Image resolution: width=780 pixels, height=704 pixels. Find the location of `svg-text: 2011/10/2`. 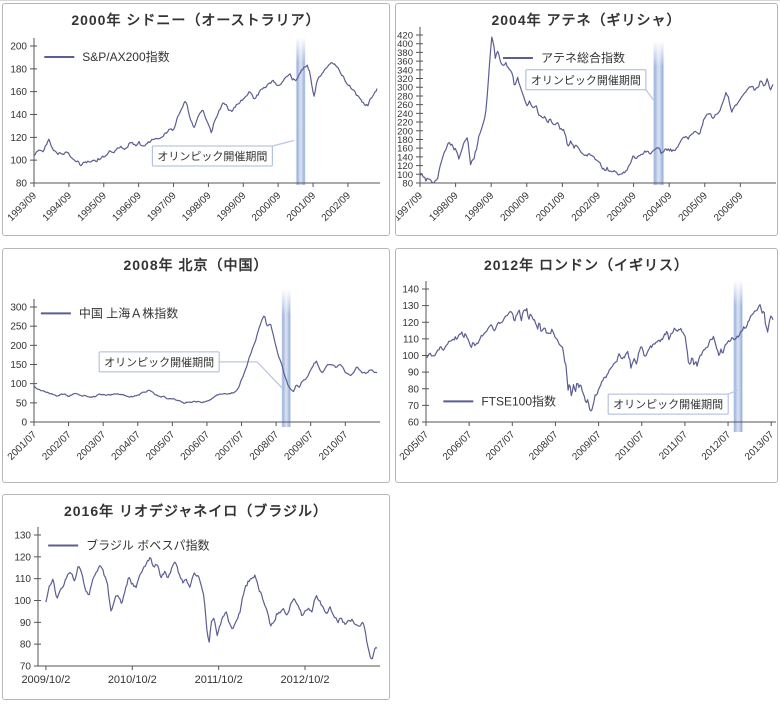

svg-text: 2011/10/2 is located at coordinates (219, 680).